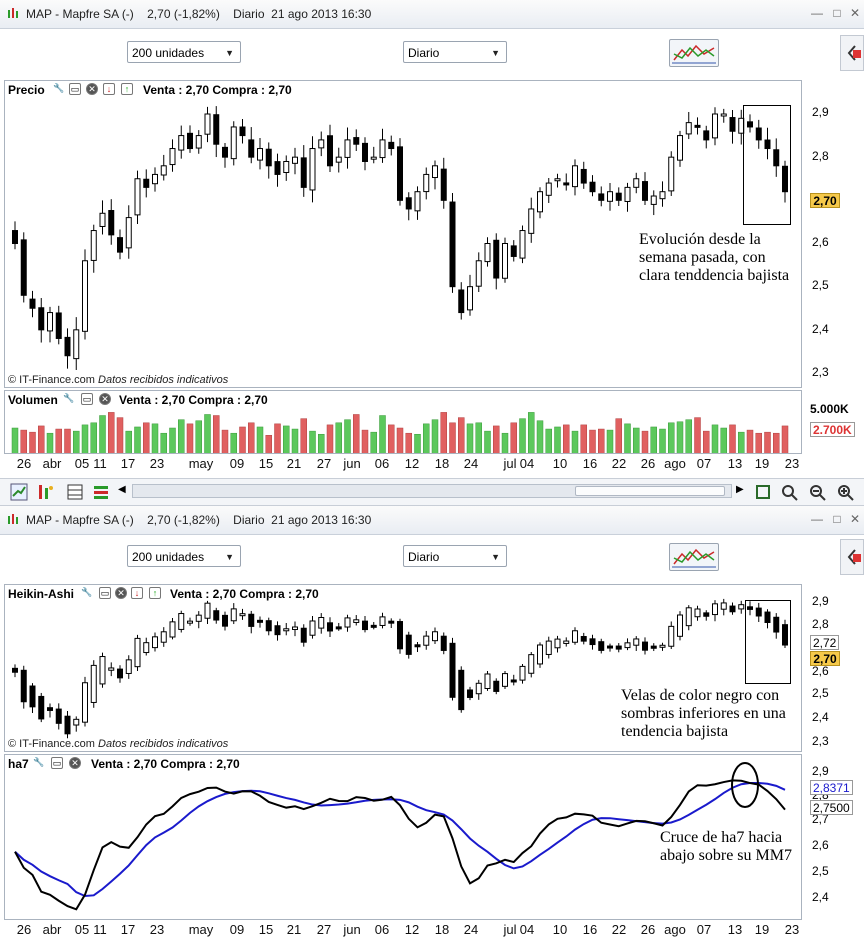 This screenshot has width=864, height=941. I want to click on y-tick: 2,5, so click(820, 871).